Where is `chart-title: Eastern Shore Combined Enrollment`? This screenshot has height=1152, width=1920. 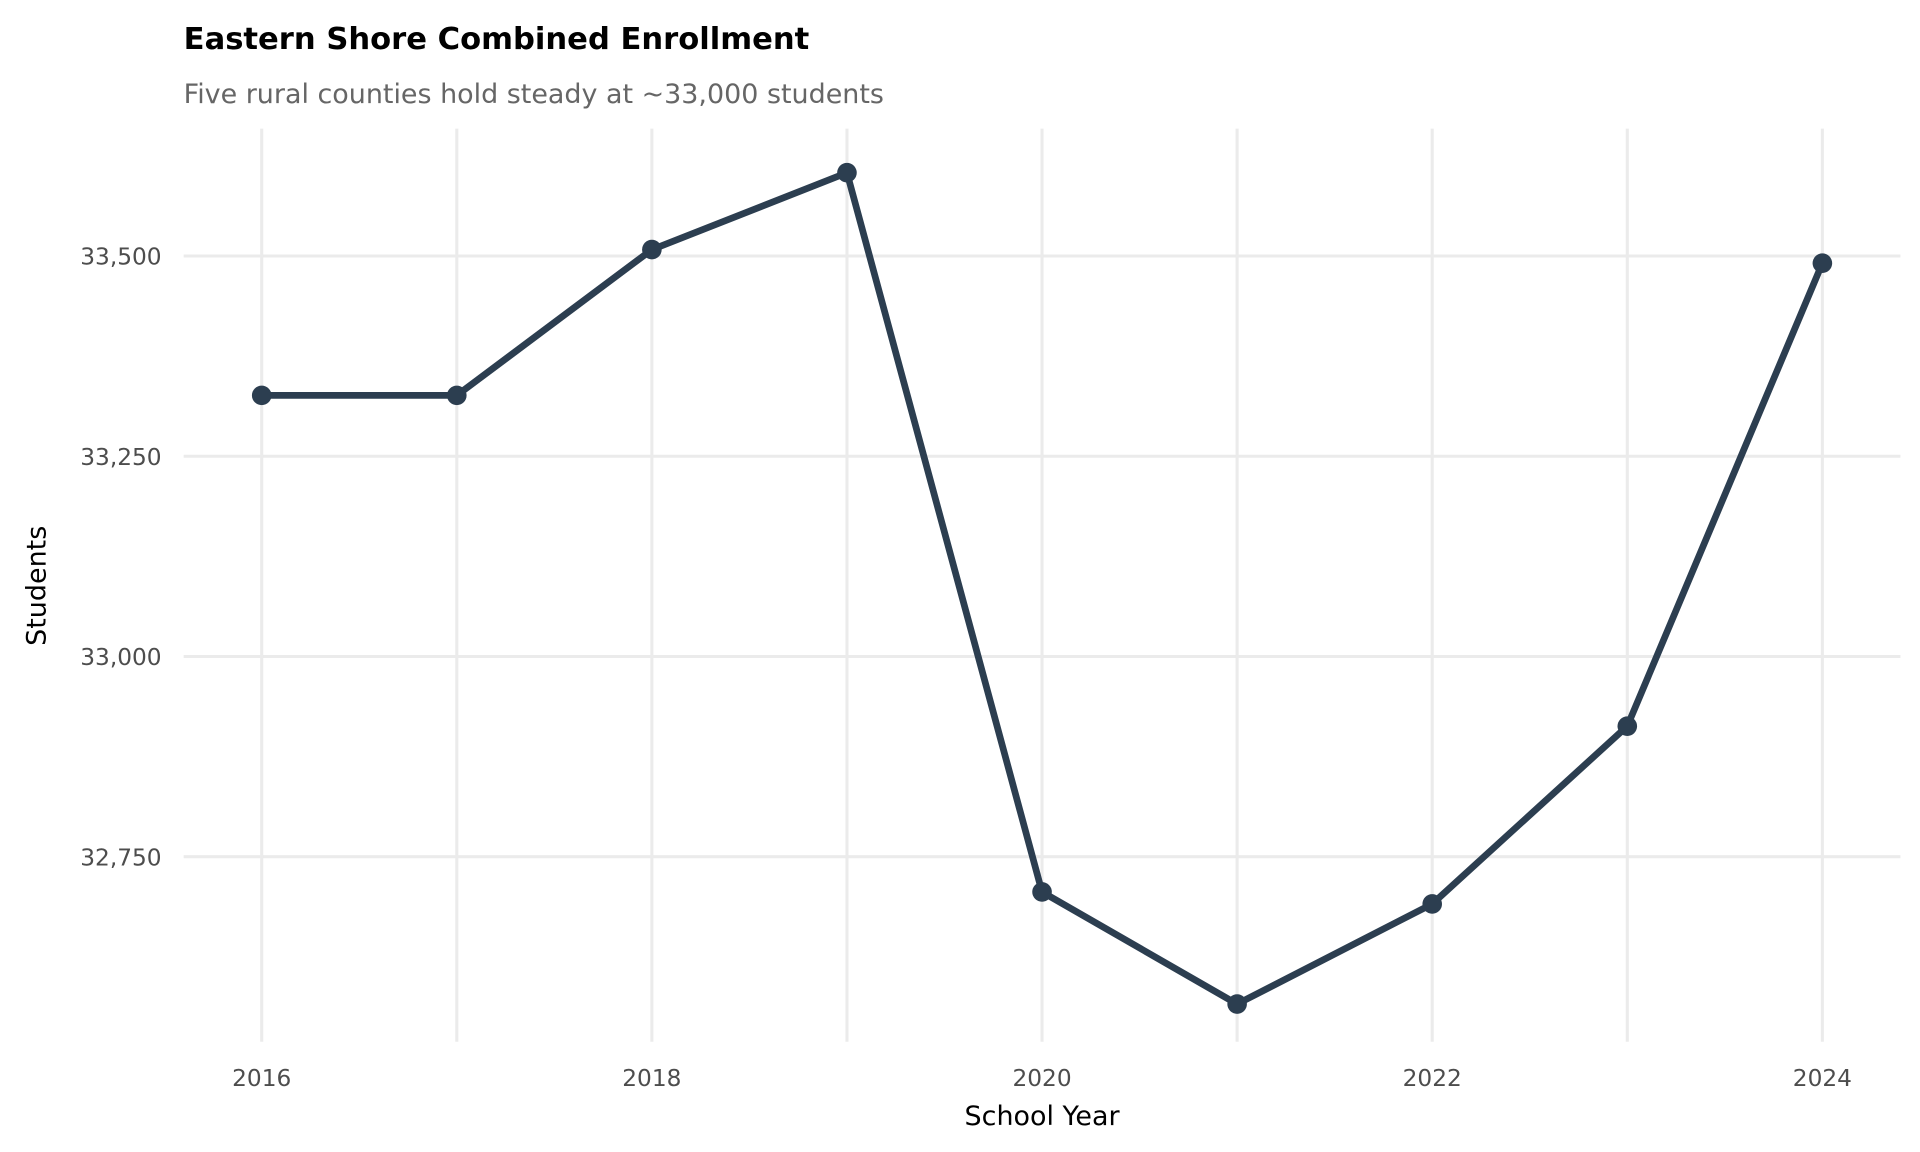 chart-title: Eastern Shore Combined Enrollment is located at coordinates (497, 39).